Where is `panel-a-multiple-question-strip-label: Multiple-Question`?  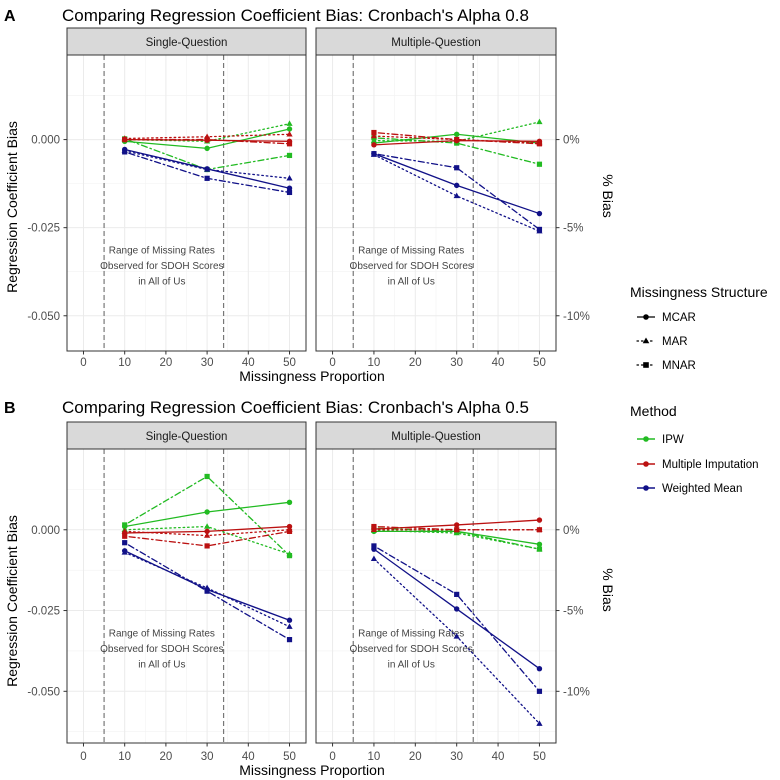 panel-a-multiple-question-strip-label: Multiple-Question is located at coordinates (435, 43).